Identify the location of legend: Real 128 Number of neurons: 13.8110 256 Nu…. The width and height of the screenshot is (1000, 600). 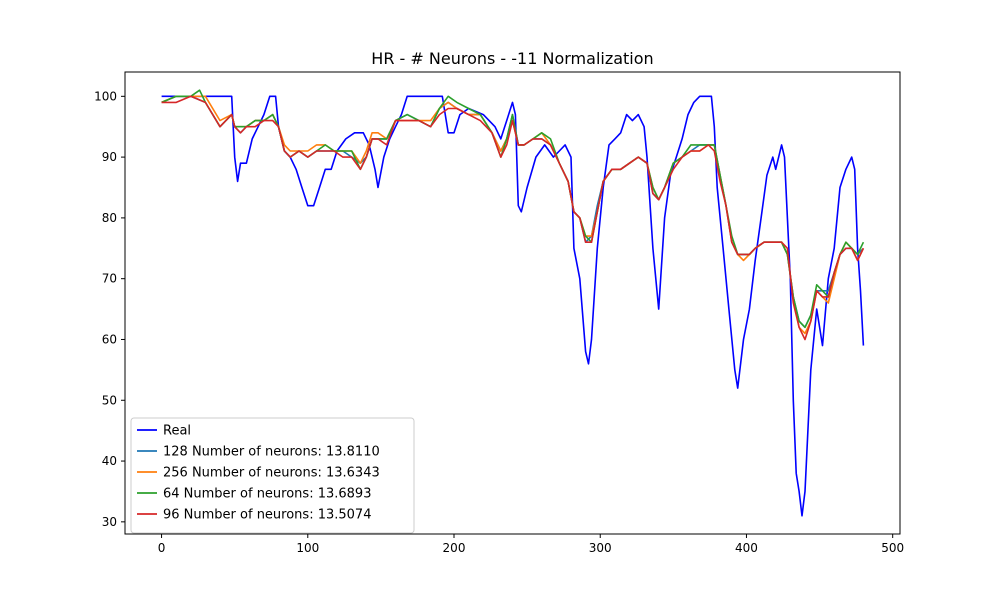
(272, 475).